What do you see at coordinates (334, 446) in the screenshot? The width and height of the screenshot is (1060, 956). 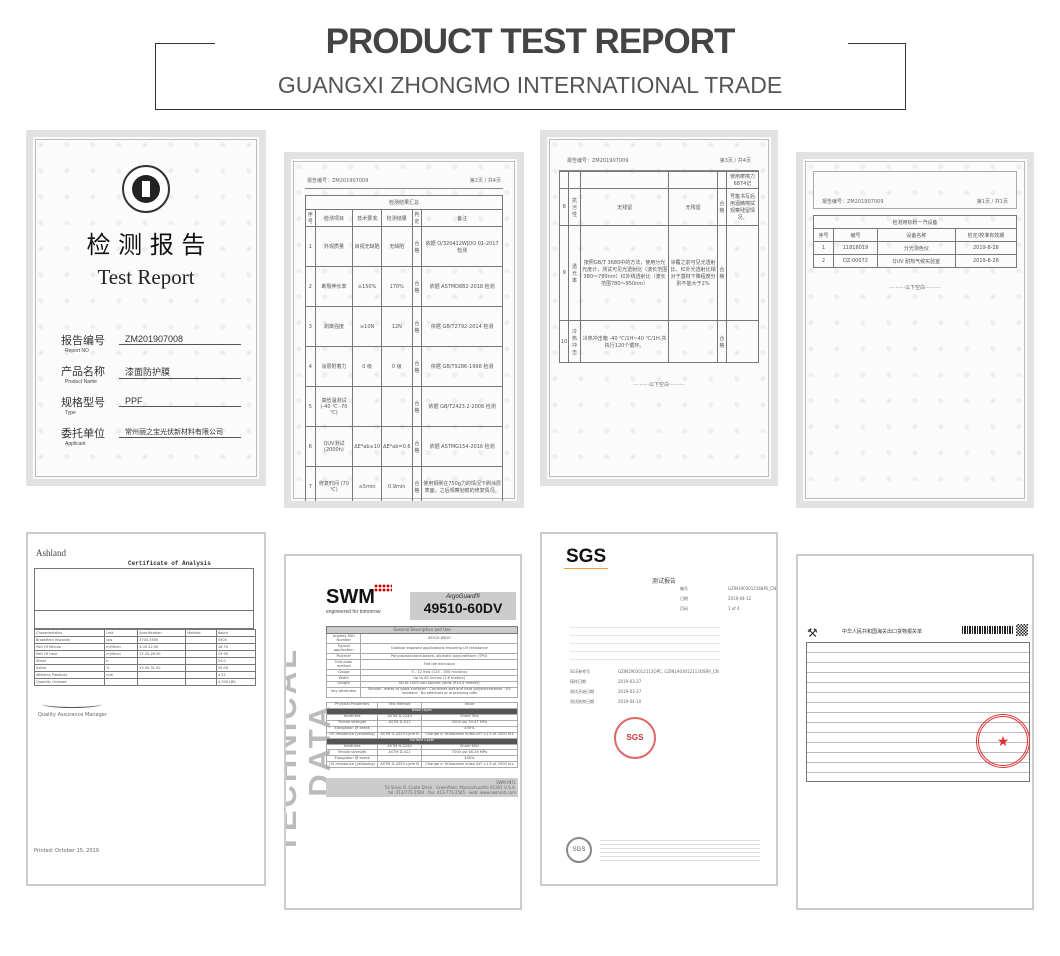 I see `table-cell: QUV测试 (2000h)` at bounding box center [334, 446].